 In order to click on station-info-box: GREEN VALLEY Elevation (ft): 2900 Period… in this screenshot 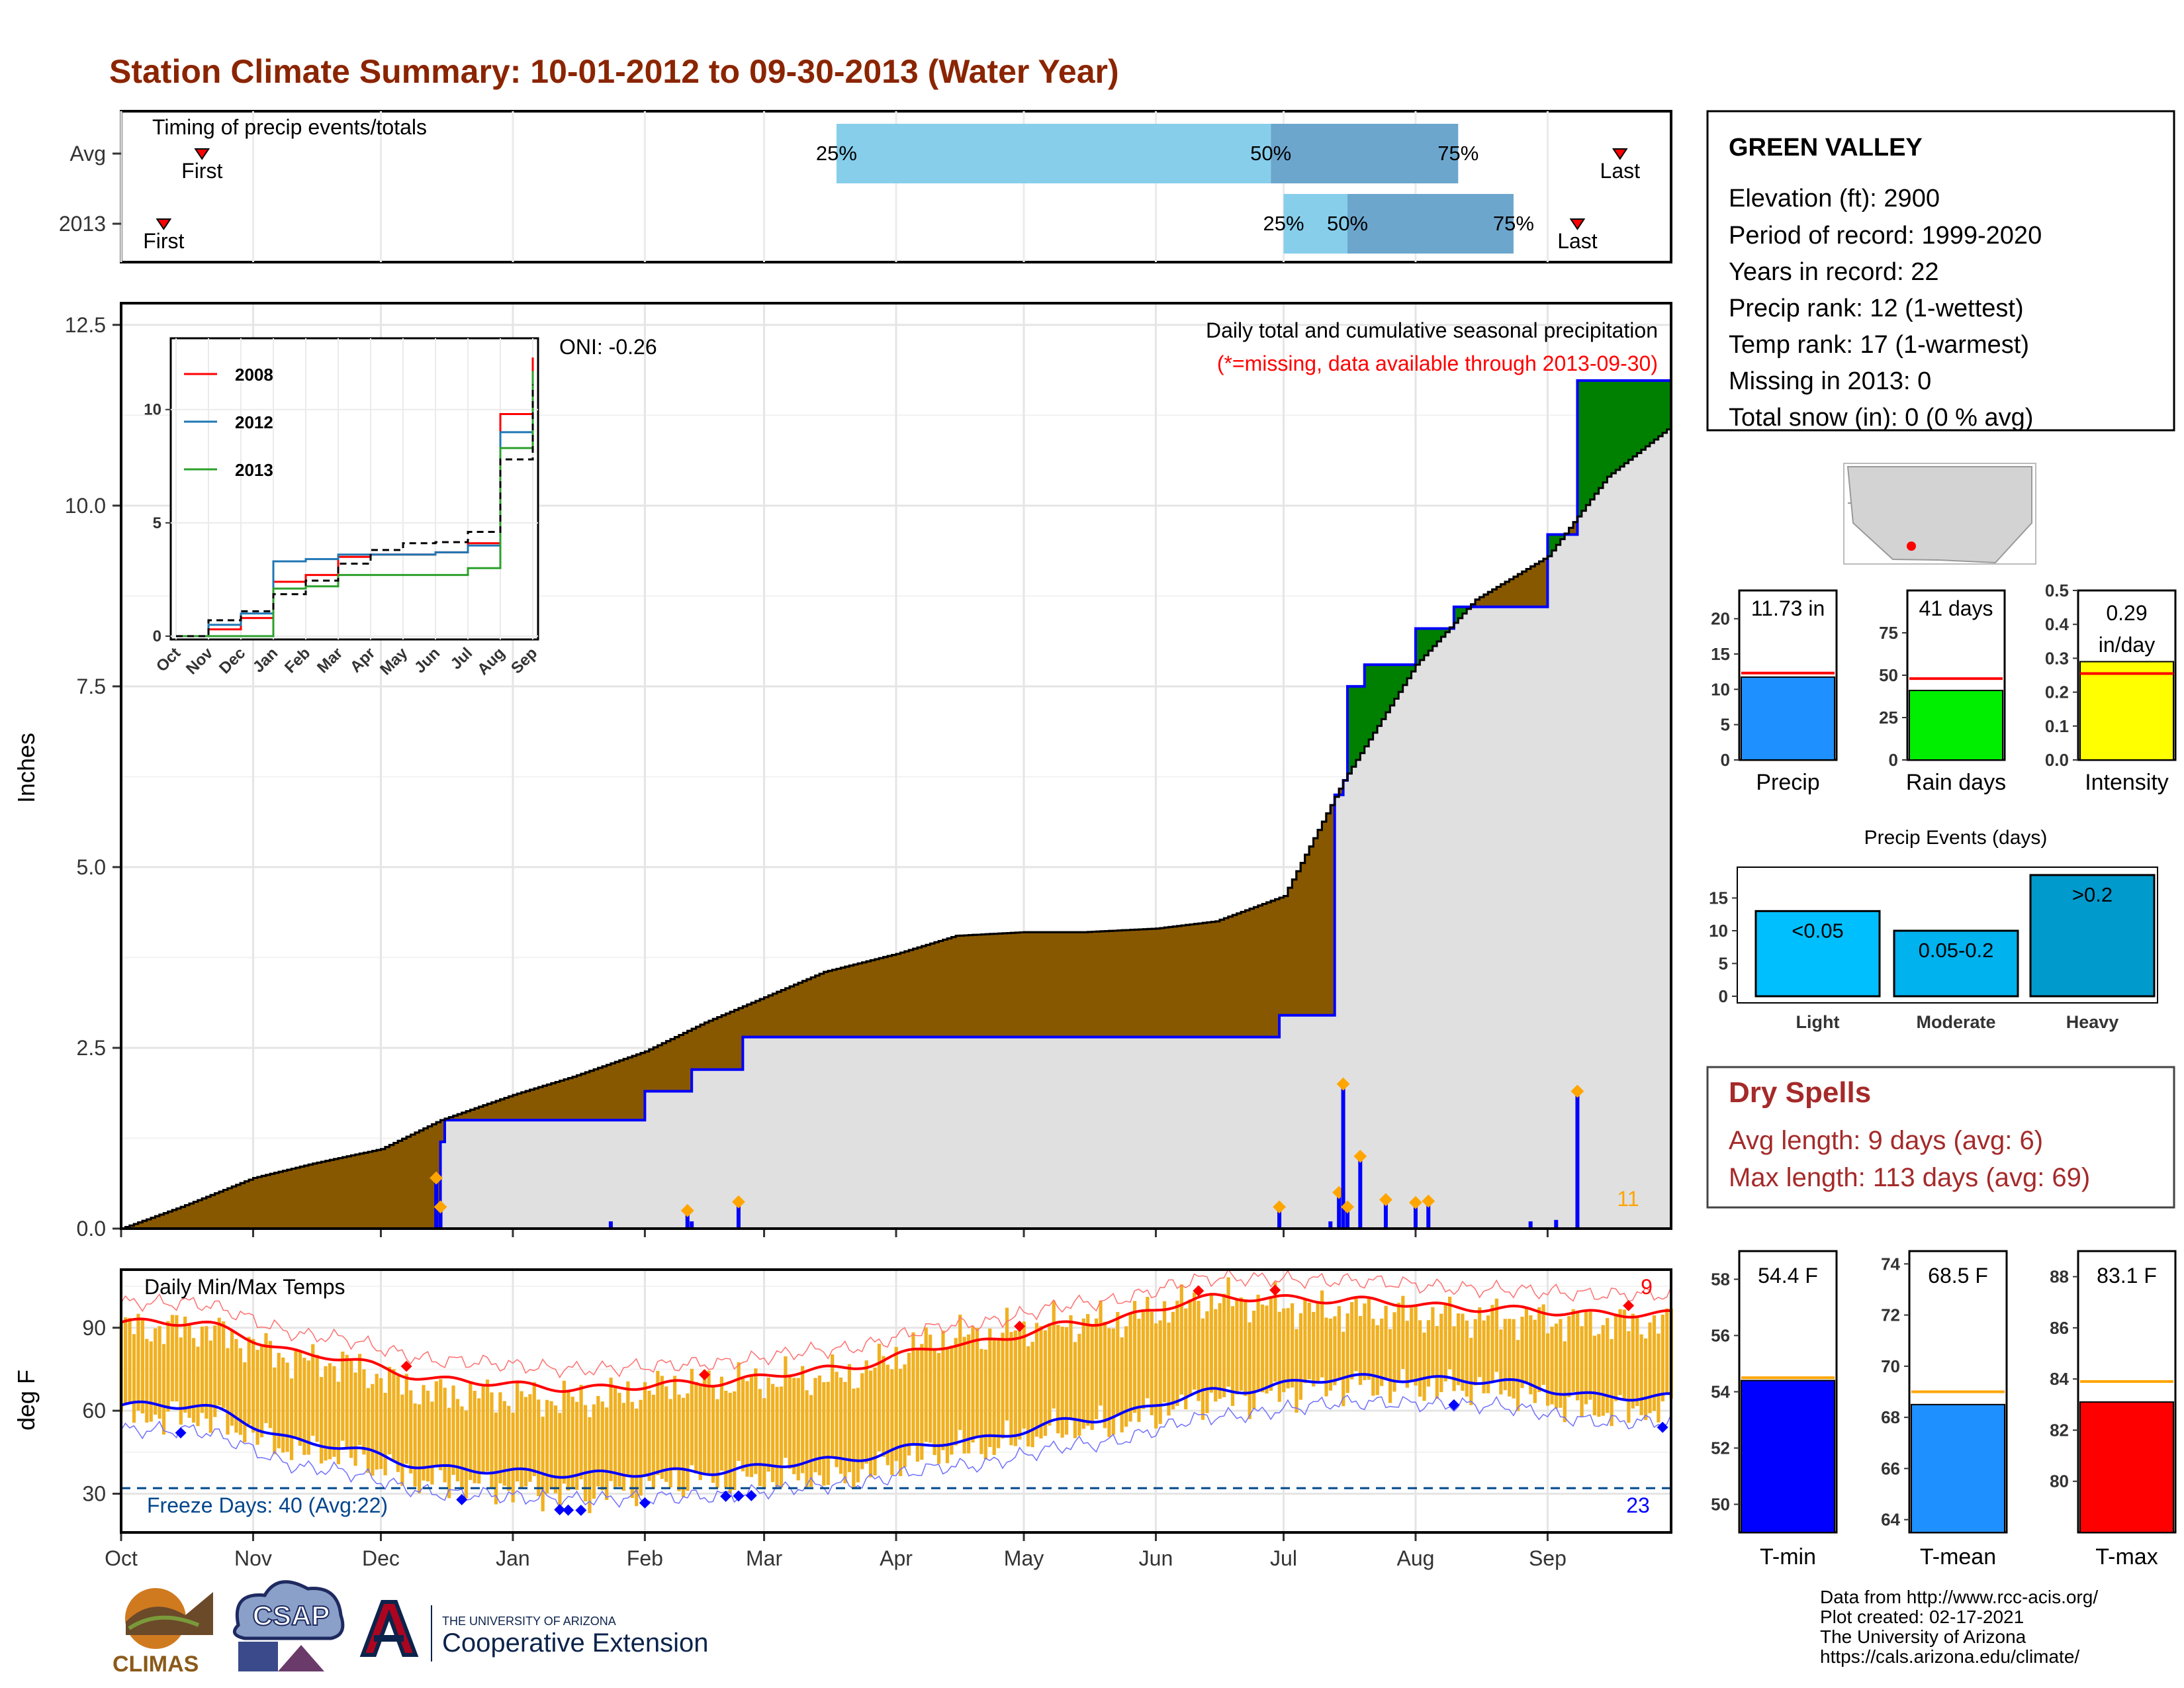, I will do `click(1940, 271)`.